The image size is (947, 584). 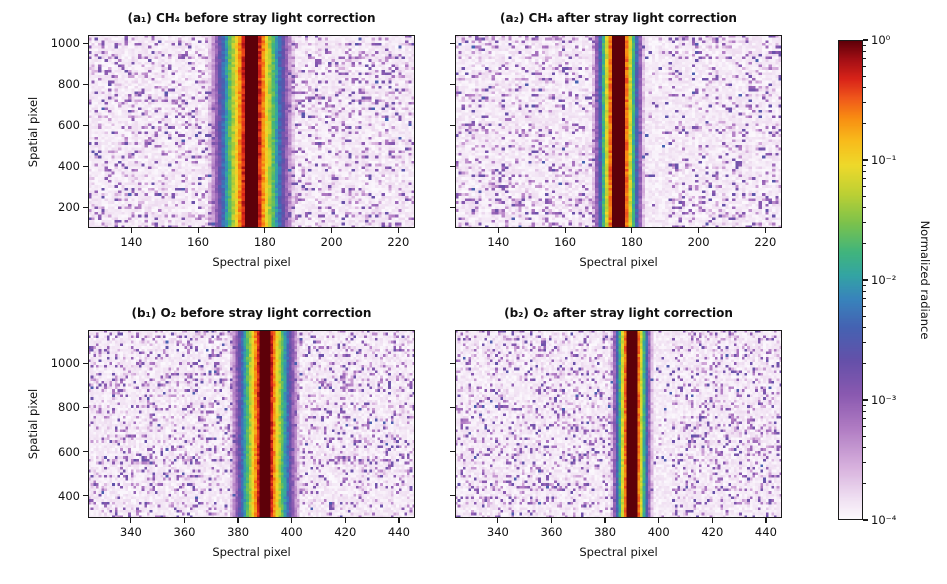 What do you see at coordinates (884, 400) in the screenshot?
I see `colorbar-tick-label: 10⁻³` at bounding box center [884, 400].